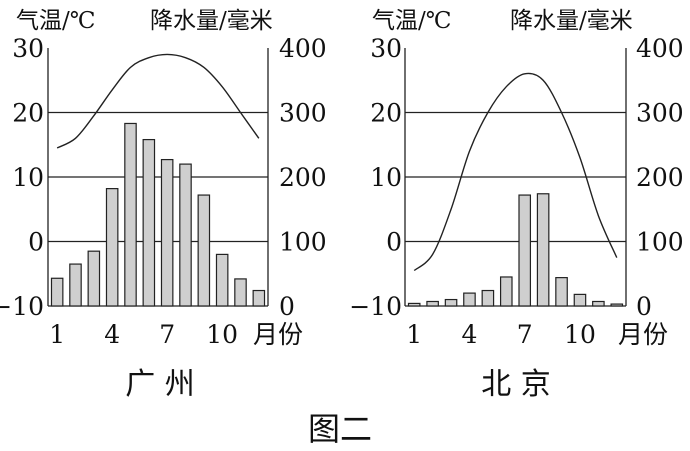 Image resolution: width=690 pixels, height=451 pixels. I want to click on guangzhou-month-tick-label: 10, so click(222, 334).